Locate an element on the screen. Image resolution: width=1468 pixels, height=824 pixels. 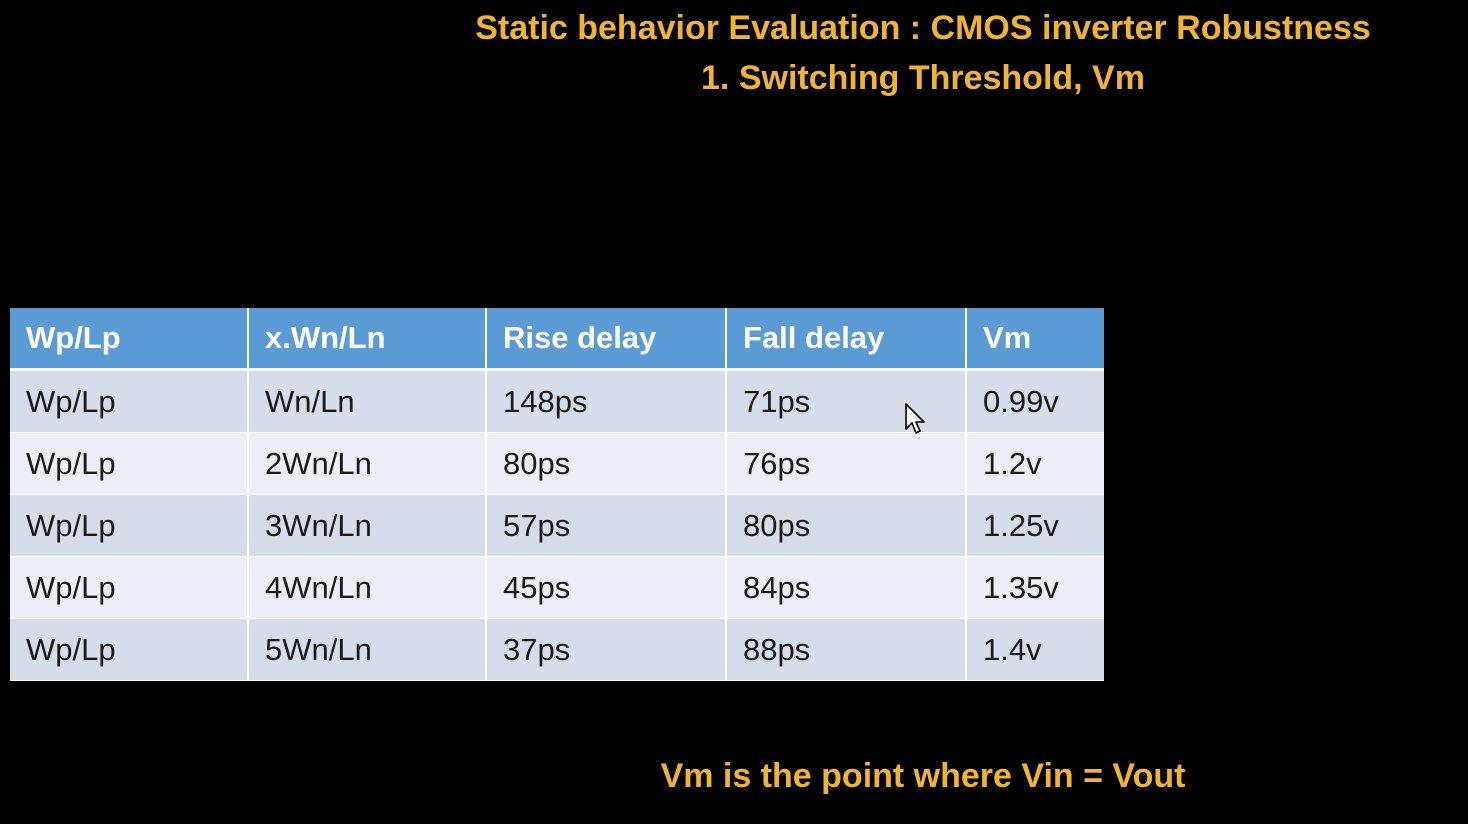
header-vm: Vm is located at coordinates (1035, 339).